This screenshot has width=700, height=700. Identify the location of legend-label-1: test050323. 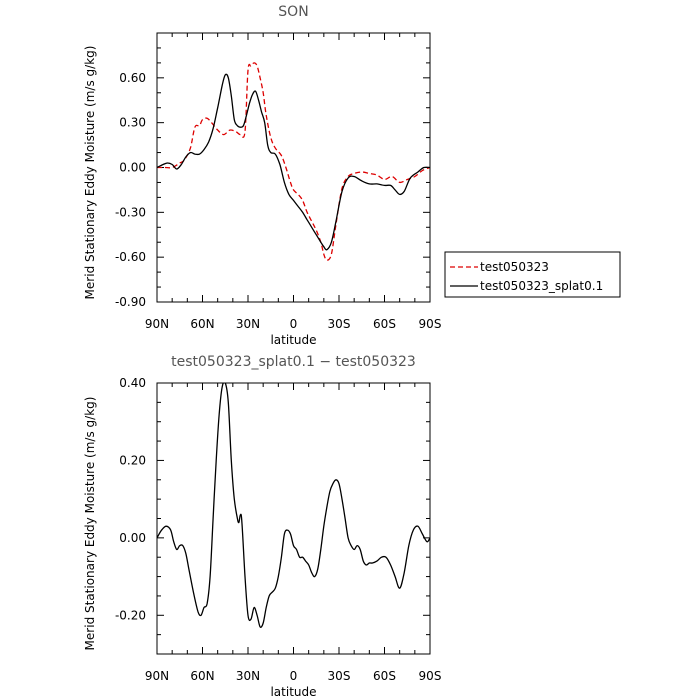
(514, 267).